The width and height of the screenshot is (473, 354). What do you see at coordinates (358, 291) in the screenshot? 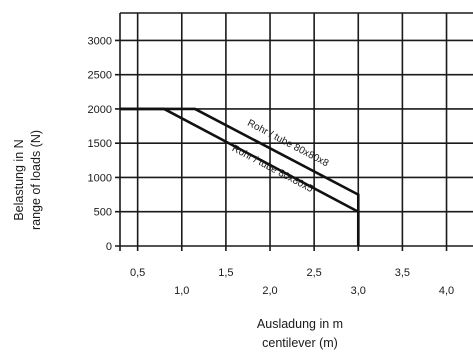
I see `x-tick-label-lower-2: 3,0` at bounding box center [358, 291].